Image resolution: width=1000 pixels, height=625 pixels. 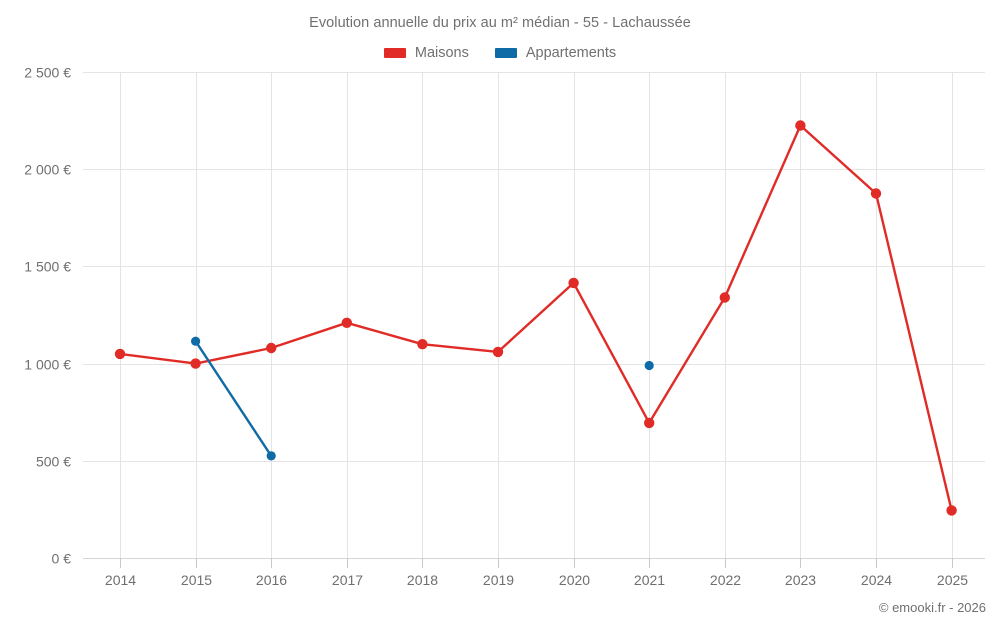 What do you see at coordinates (725, 580) in the screenshot?
I see `x-axis-tick-label: 2022` at bounding box center [725, 580].